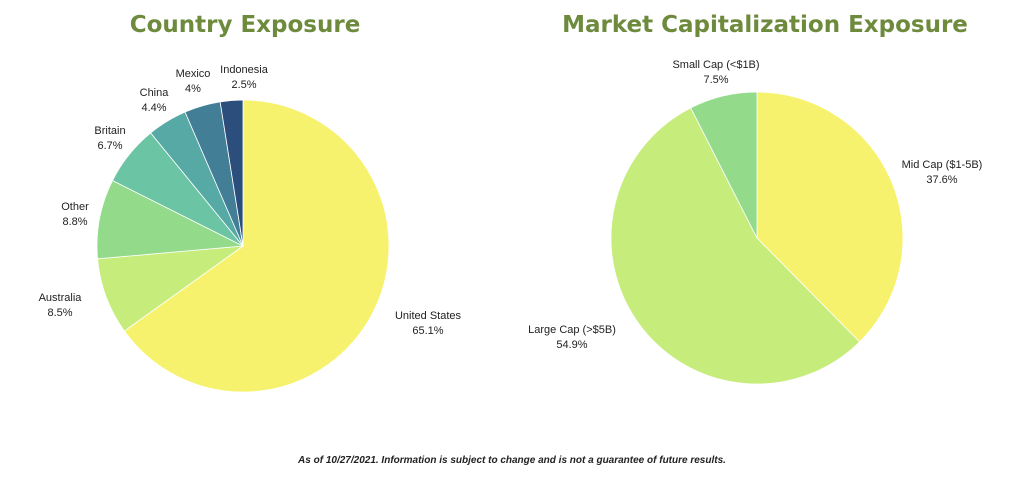 This screenshot has height=483, width=1024. Describe the element at coordinates (572, 337) in the screenshot. I see `market-cap-label-large-cap-5b: Large Cap (>$5B) 54.9%` at that location.